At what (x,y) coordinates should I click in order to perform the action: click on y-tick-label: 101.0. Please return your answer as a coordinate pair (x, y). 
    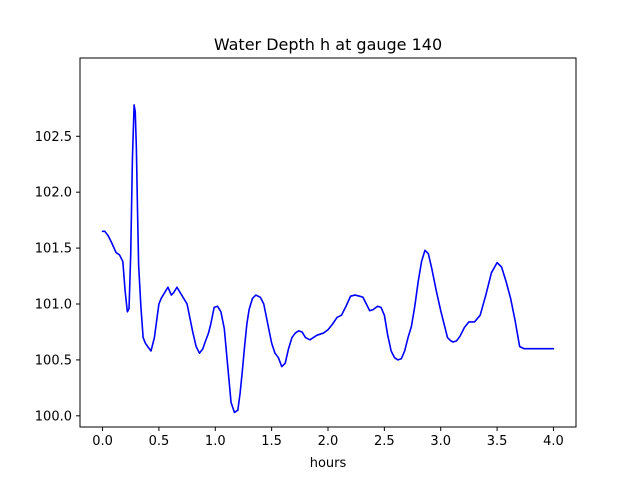
    Looking at the image, I should click on (53, 305).